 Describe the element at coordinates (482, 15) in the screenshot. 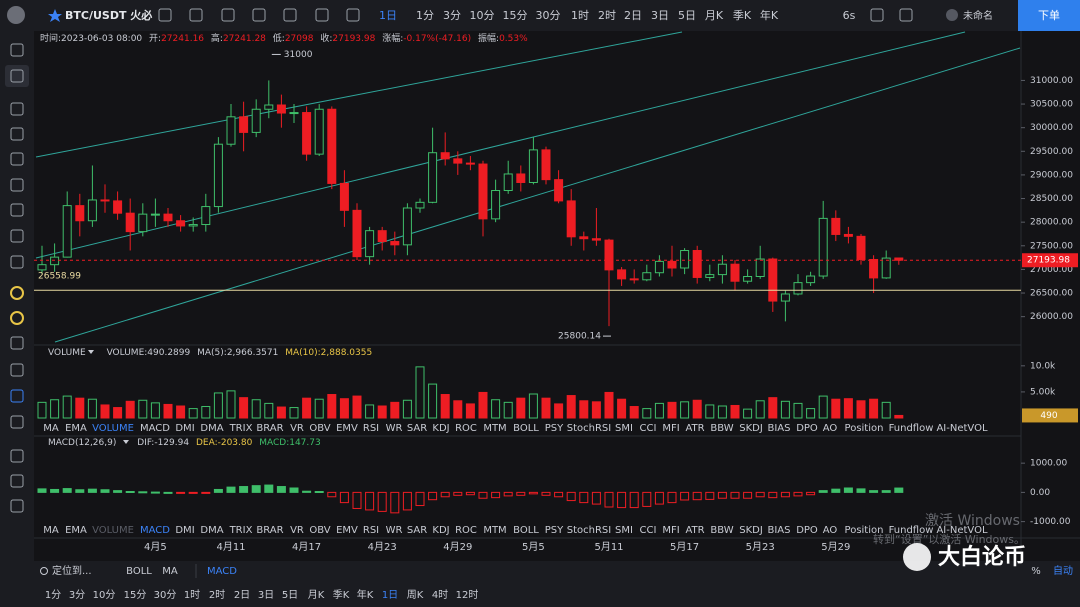

I see `interval-button: 10分` at that location.